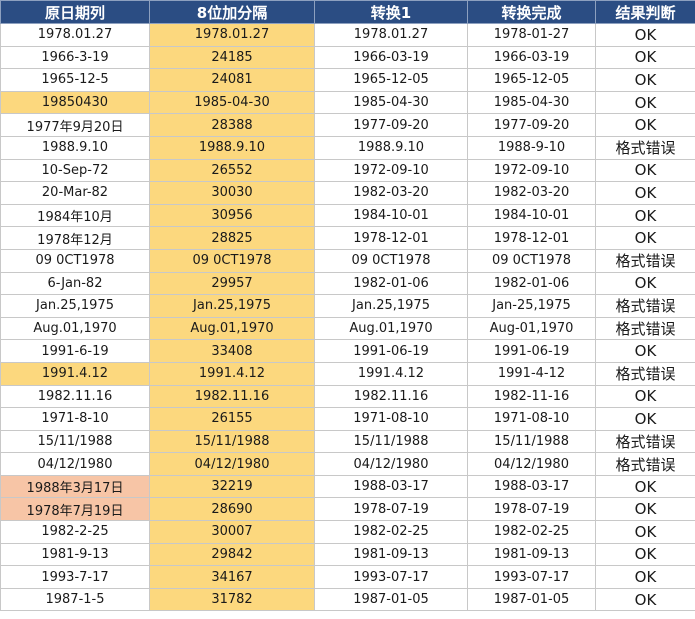  Describe the element at coordinates (531, 306) in the screenshot. I see `cell-convert-done: Jan-25,1975` at that location.